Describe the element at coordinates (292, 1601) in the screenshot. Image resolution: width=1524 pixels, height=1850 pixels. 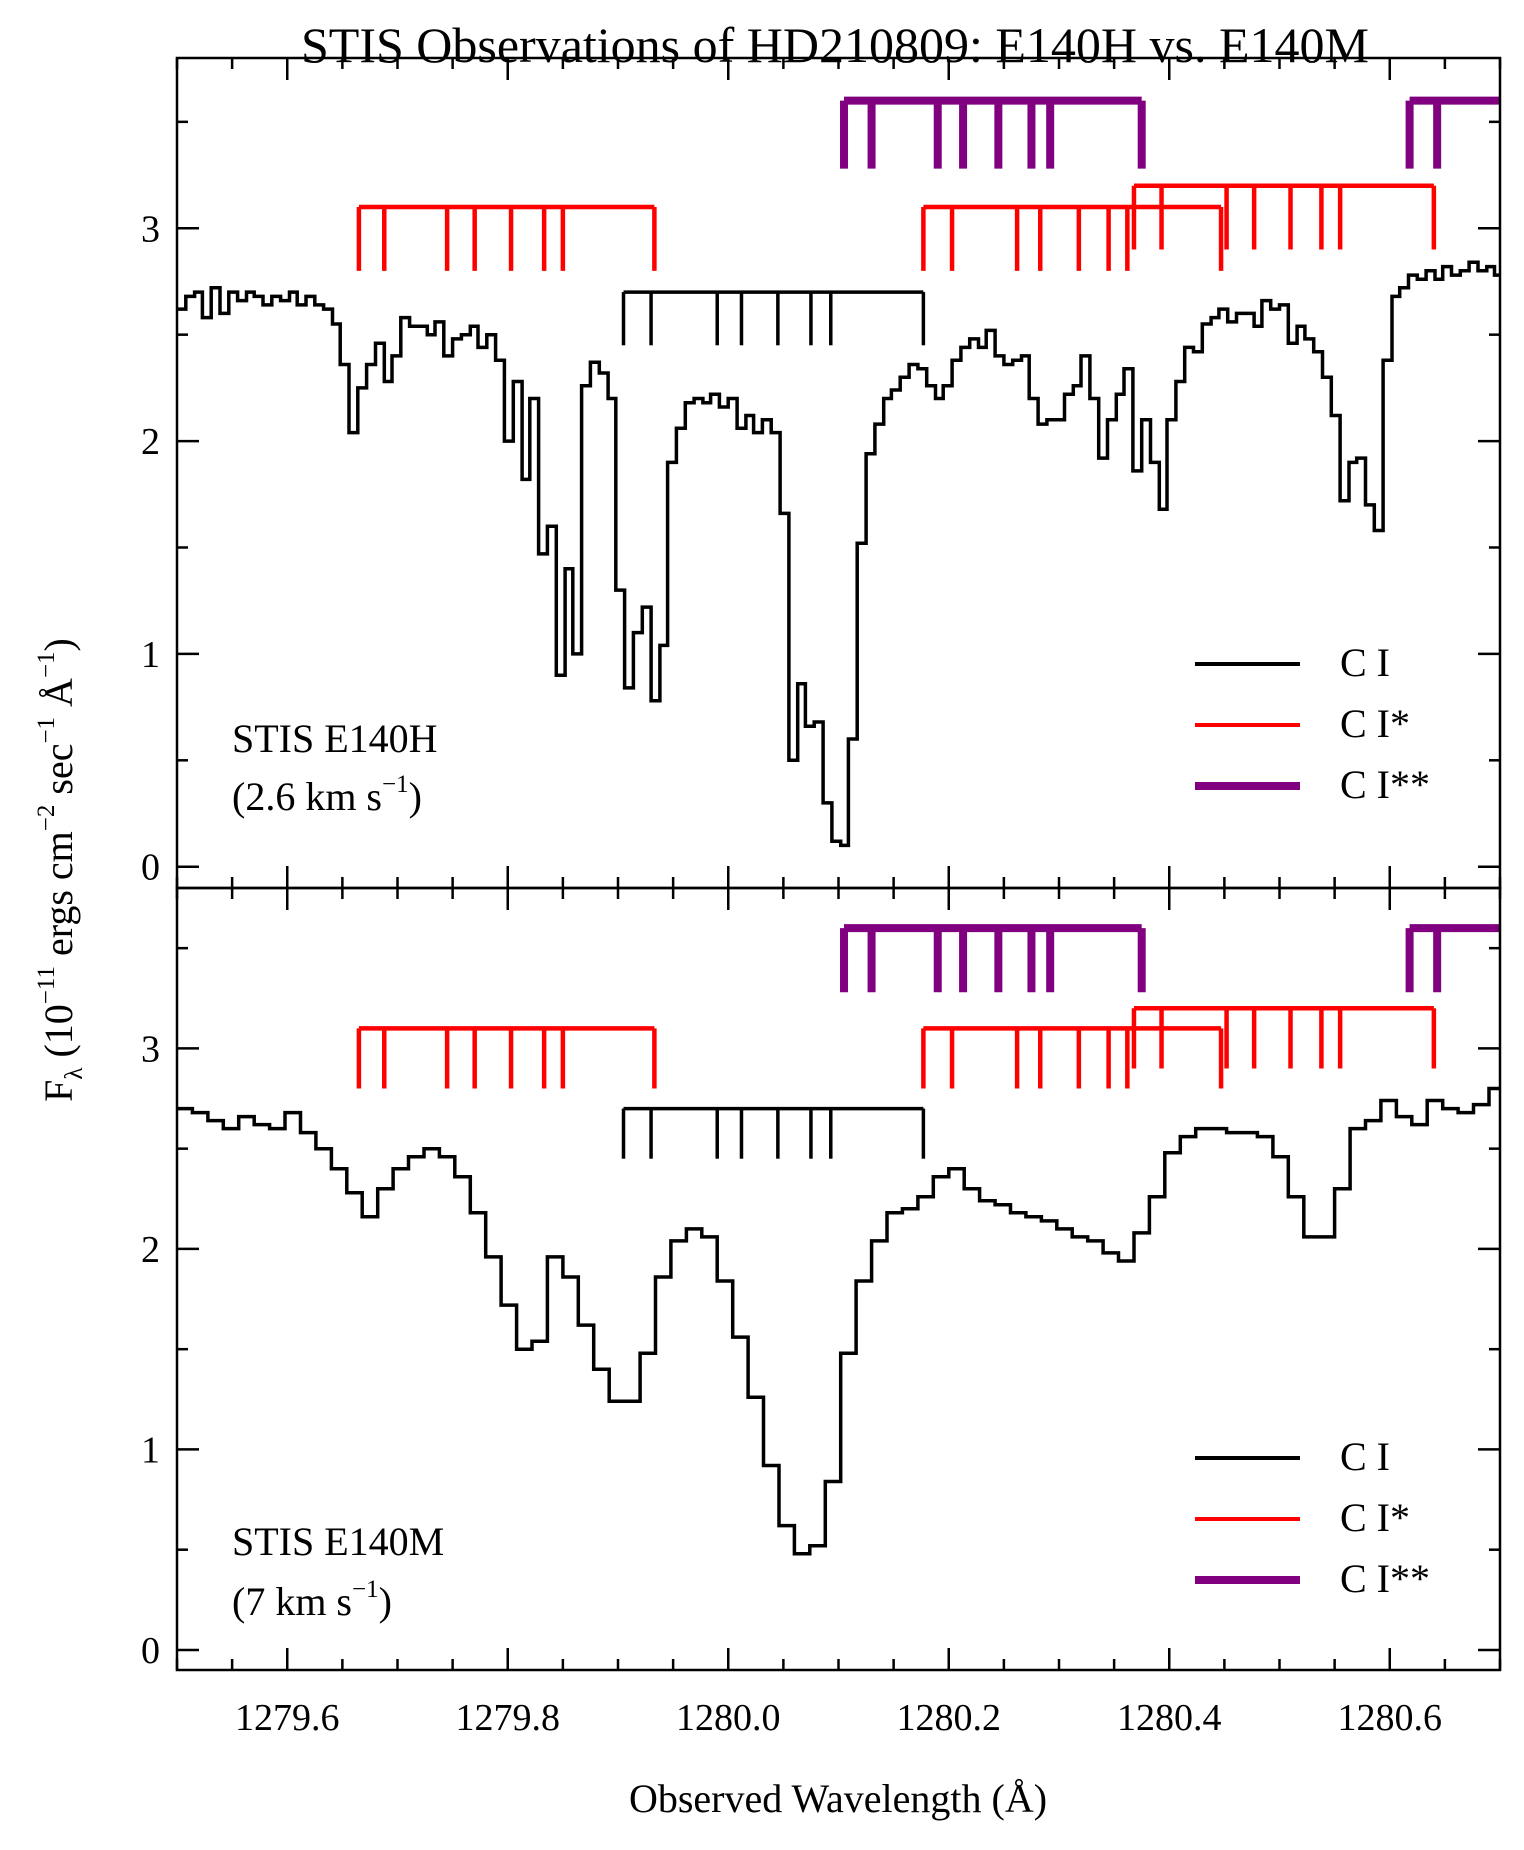
I see `resolution-e140m-prefix: (7 km s` at that location.